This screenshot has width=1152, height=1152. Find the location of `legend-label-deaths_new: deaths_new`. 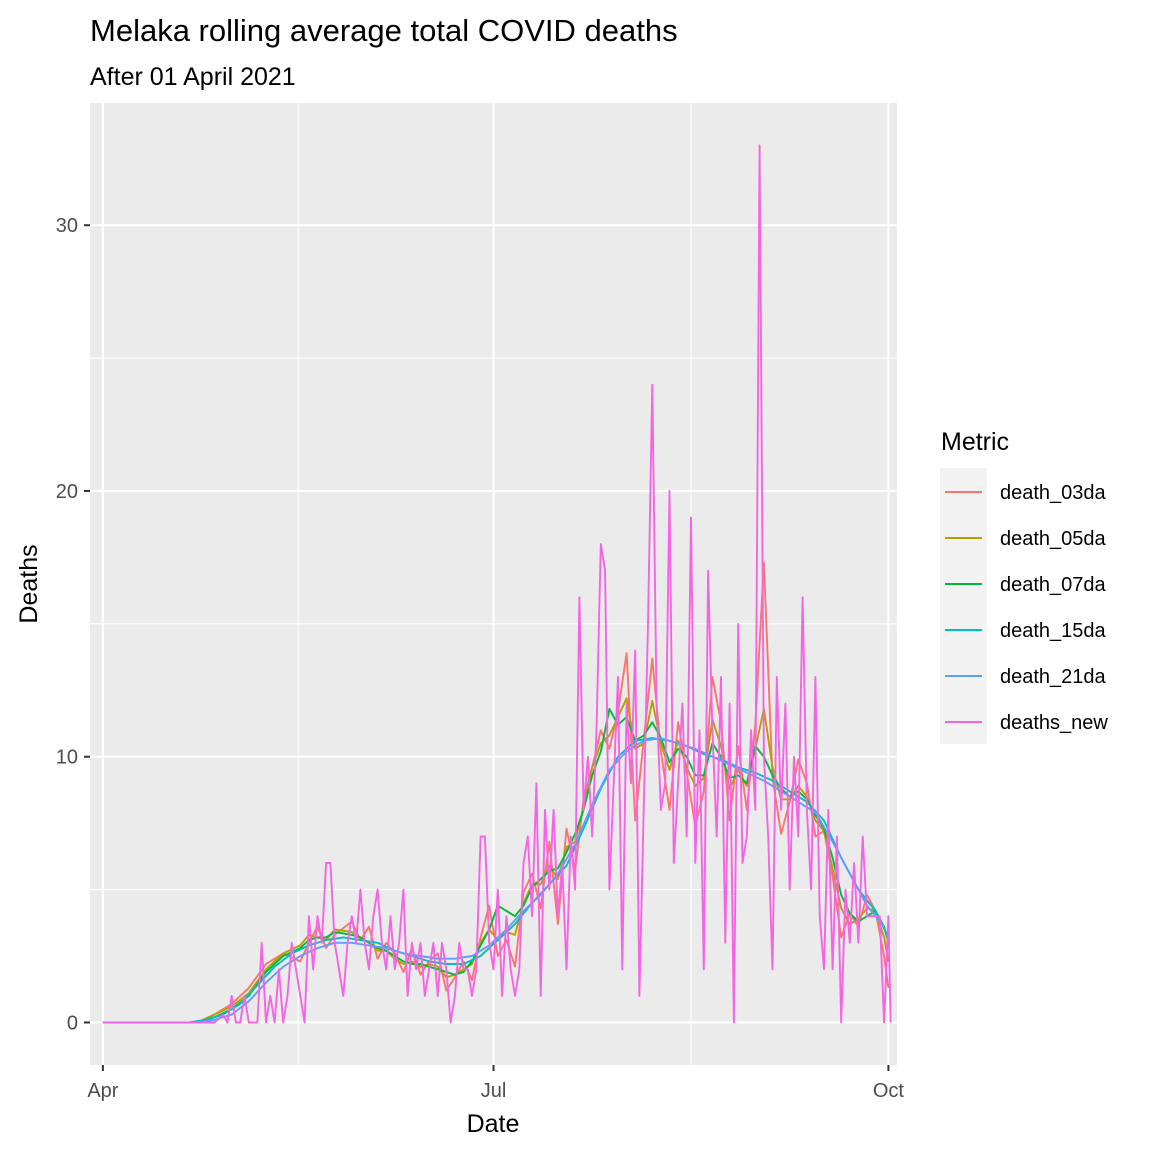

legend-label-deaths_new: deaths_new is located at coordinates (1054, 723).